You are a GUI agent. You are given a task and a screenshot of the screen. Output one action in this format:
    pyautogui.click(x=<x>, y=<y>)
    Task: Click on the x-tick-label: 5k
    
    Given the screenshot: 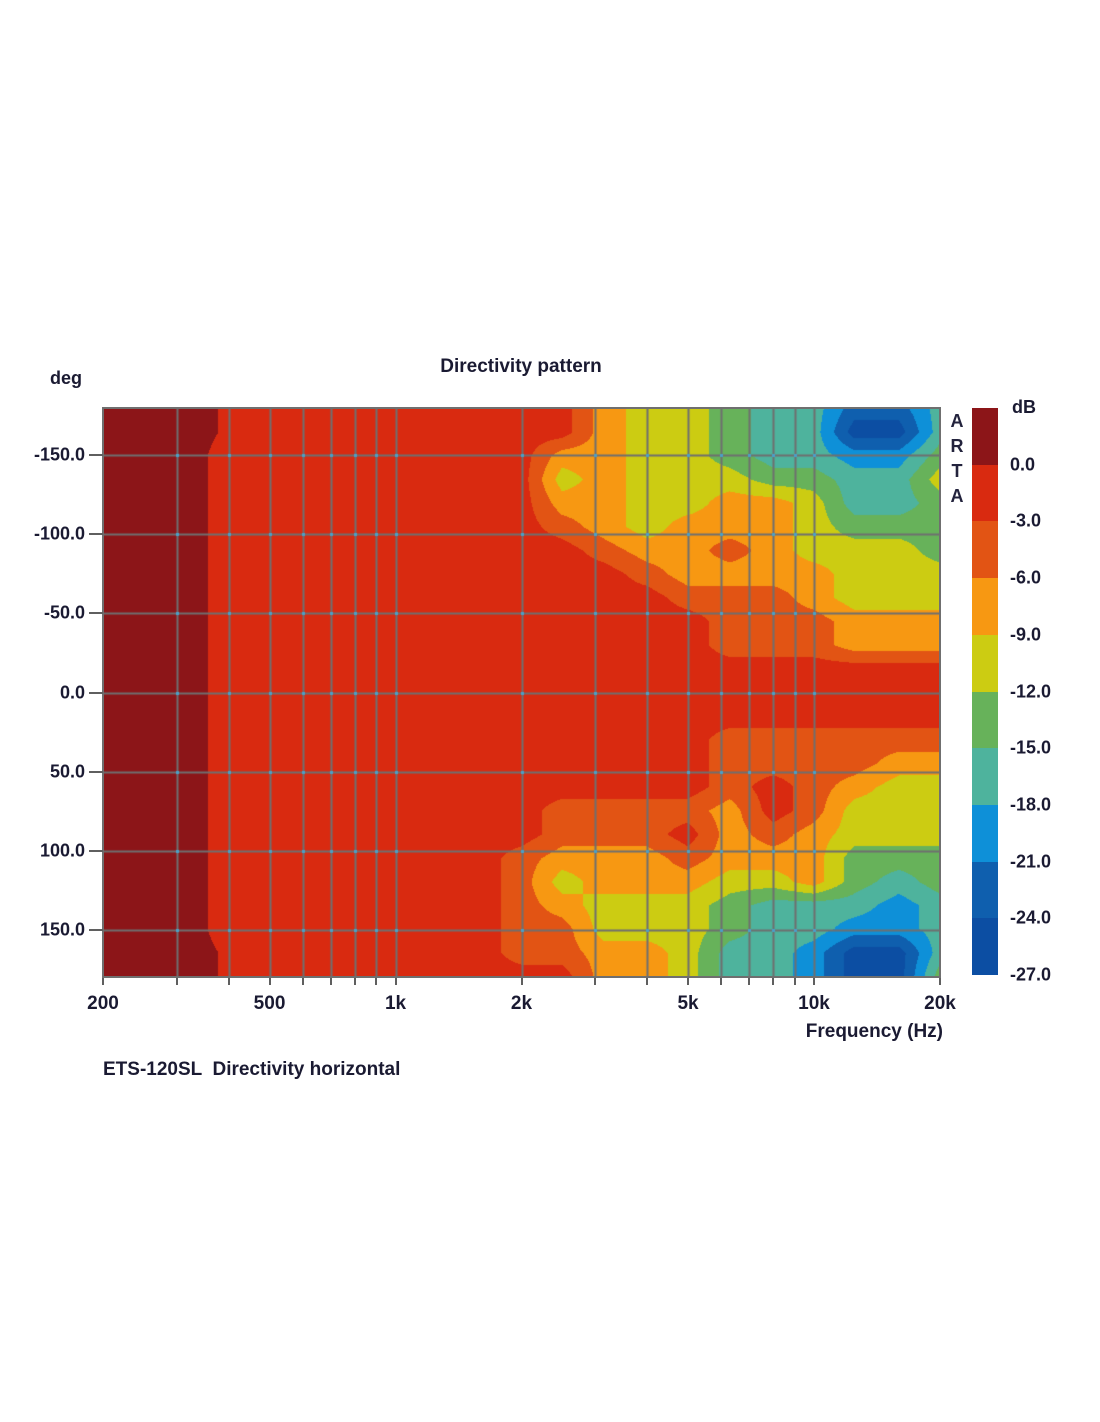 What is the action you would take?
    pyautogui.click(x=688, y=1003)
    